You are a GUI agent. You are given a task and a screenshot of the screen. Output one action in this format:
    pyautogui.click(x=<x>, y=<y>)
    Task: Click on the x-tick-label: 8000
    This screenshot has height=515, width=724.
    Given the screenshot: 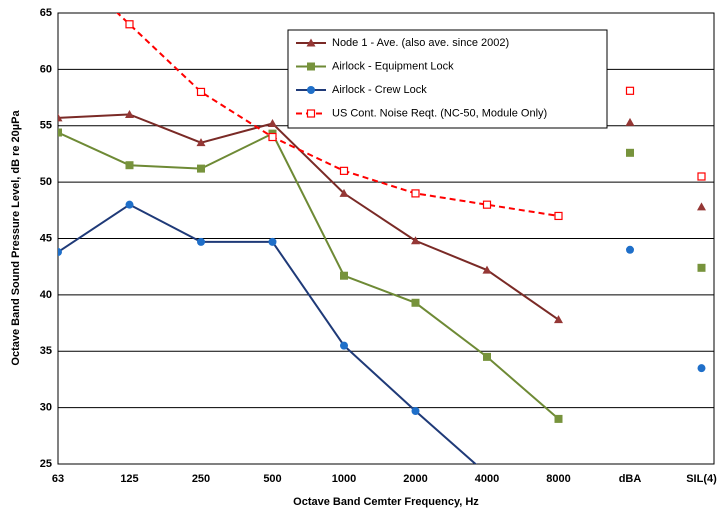 What is the action you would take?
    pyautogui.click(x=558, y=479)
    